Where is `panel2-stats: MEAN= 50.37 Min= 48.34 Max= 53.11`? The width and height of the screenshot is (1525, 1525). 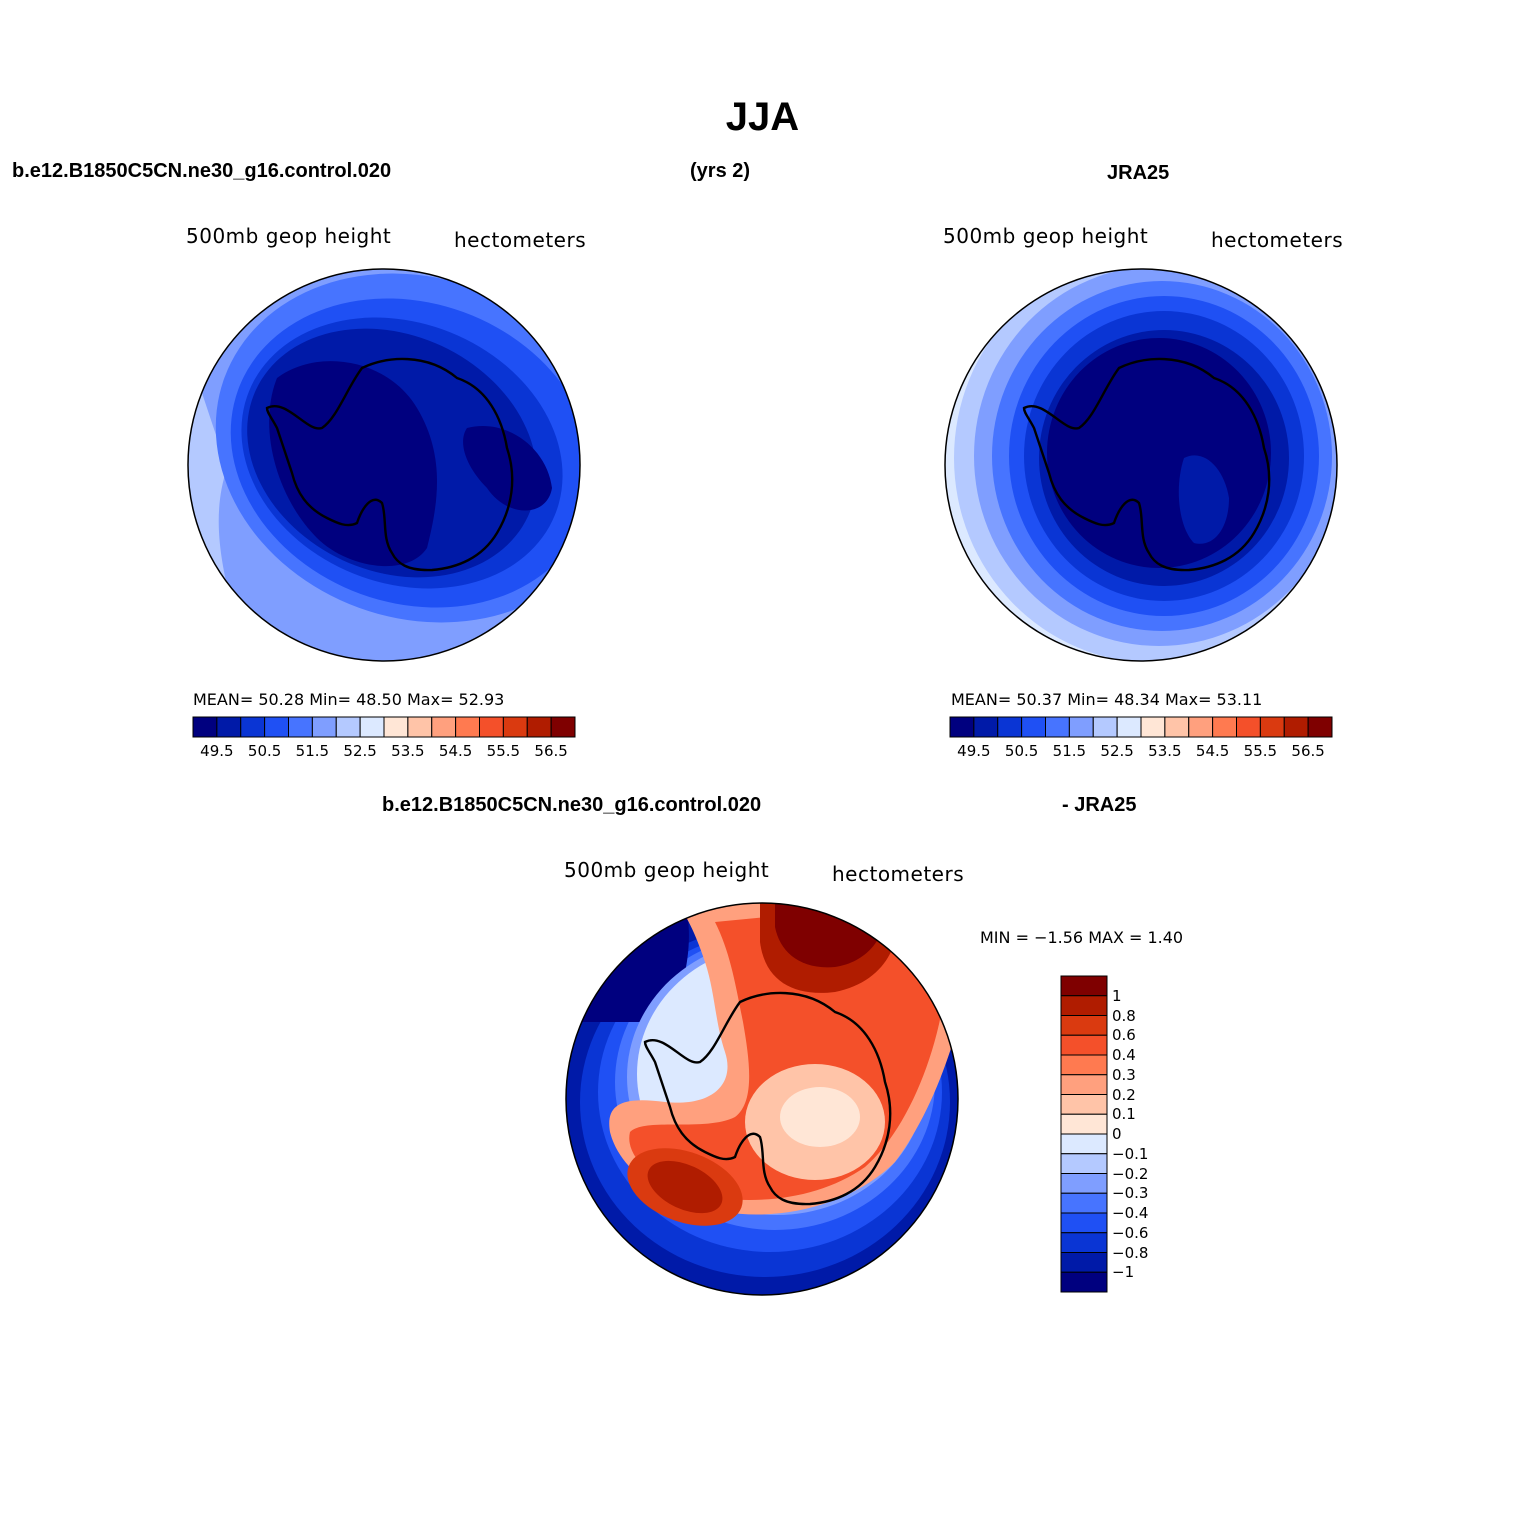 panel2-stats: MEAN= 50.37 Min= 48.34 Max= 53.11 is located at coordinates (1107, 699).